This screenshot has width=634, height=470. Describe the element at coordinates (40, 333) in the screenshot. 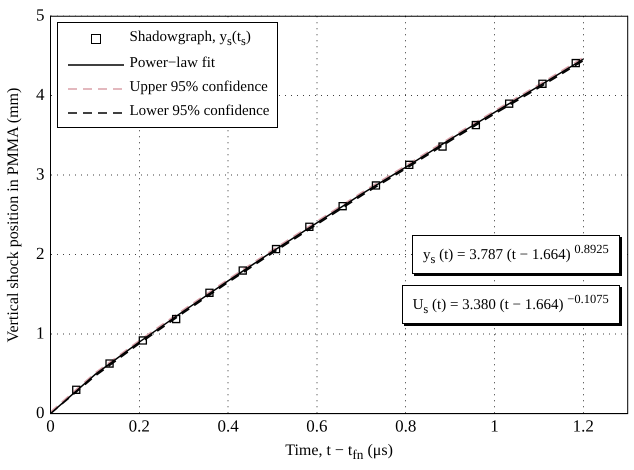

I see `y-tick-label: 1` at that location.